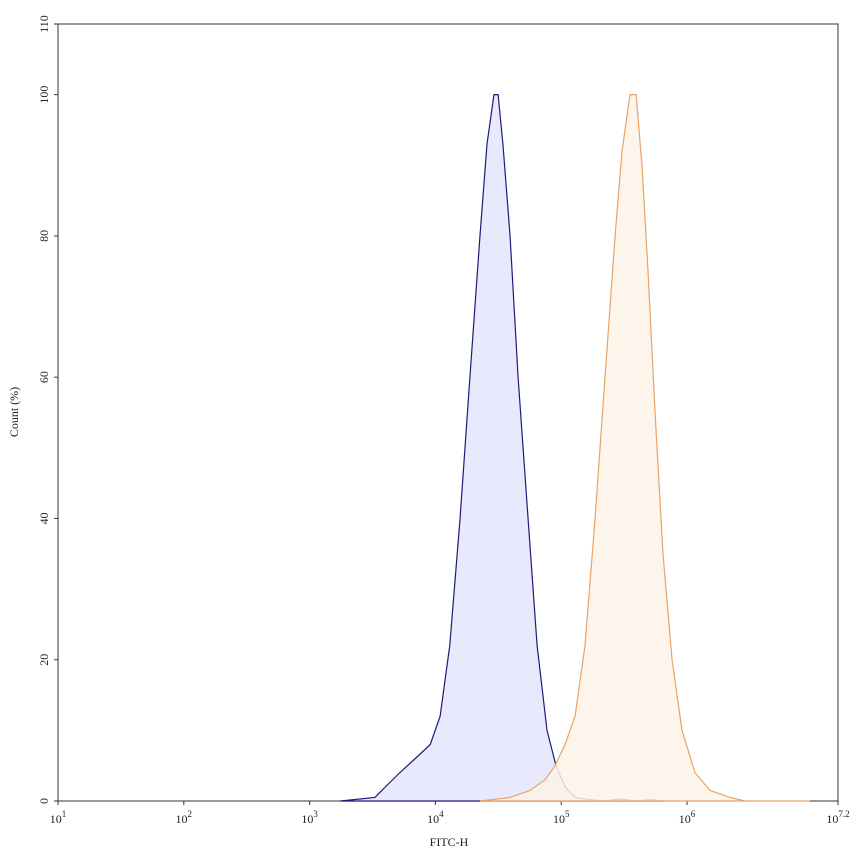 The image size is (853, 861). Describe the element at coordinates (44, 801) in the screenshot. I see `y-tick-label: 0` at that location.